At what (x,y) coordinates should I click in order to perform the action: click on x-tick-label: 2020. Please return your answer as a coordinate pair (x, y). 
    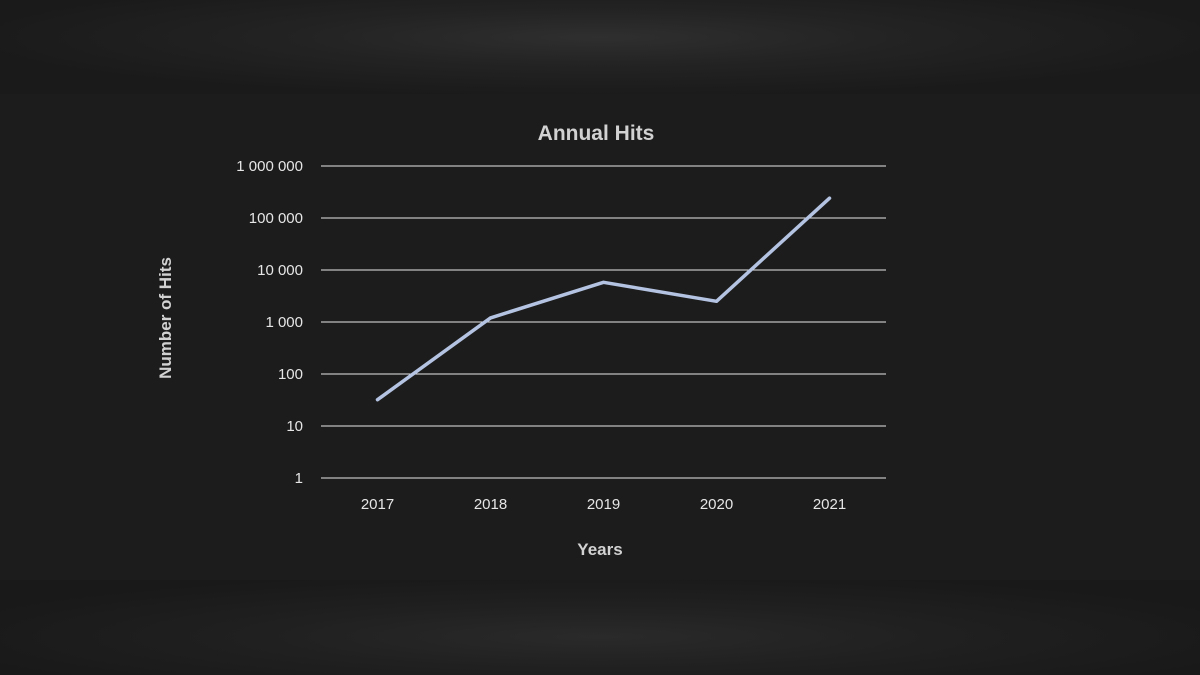
    Looking at the image, I should click on (716, 504).